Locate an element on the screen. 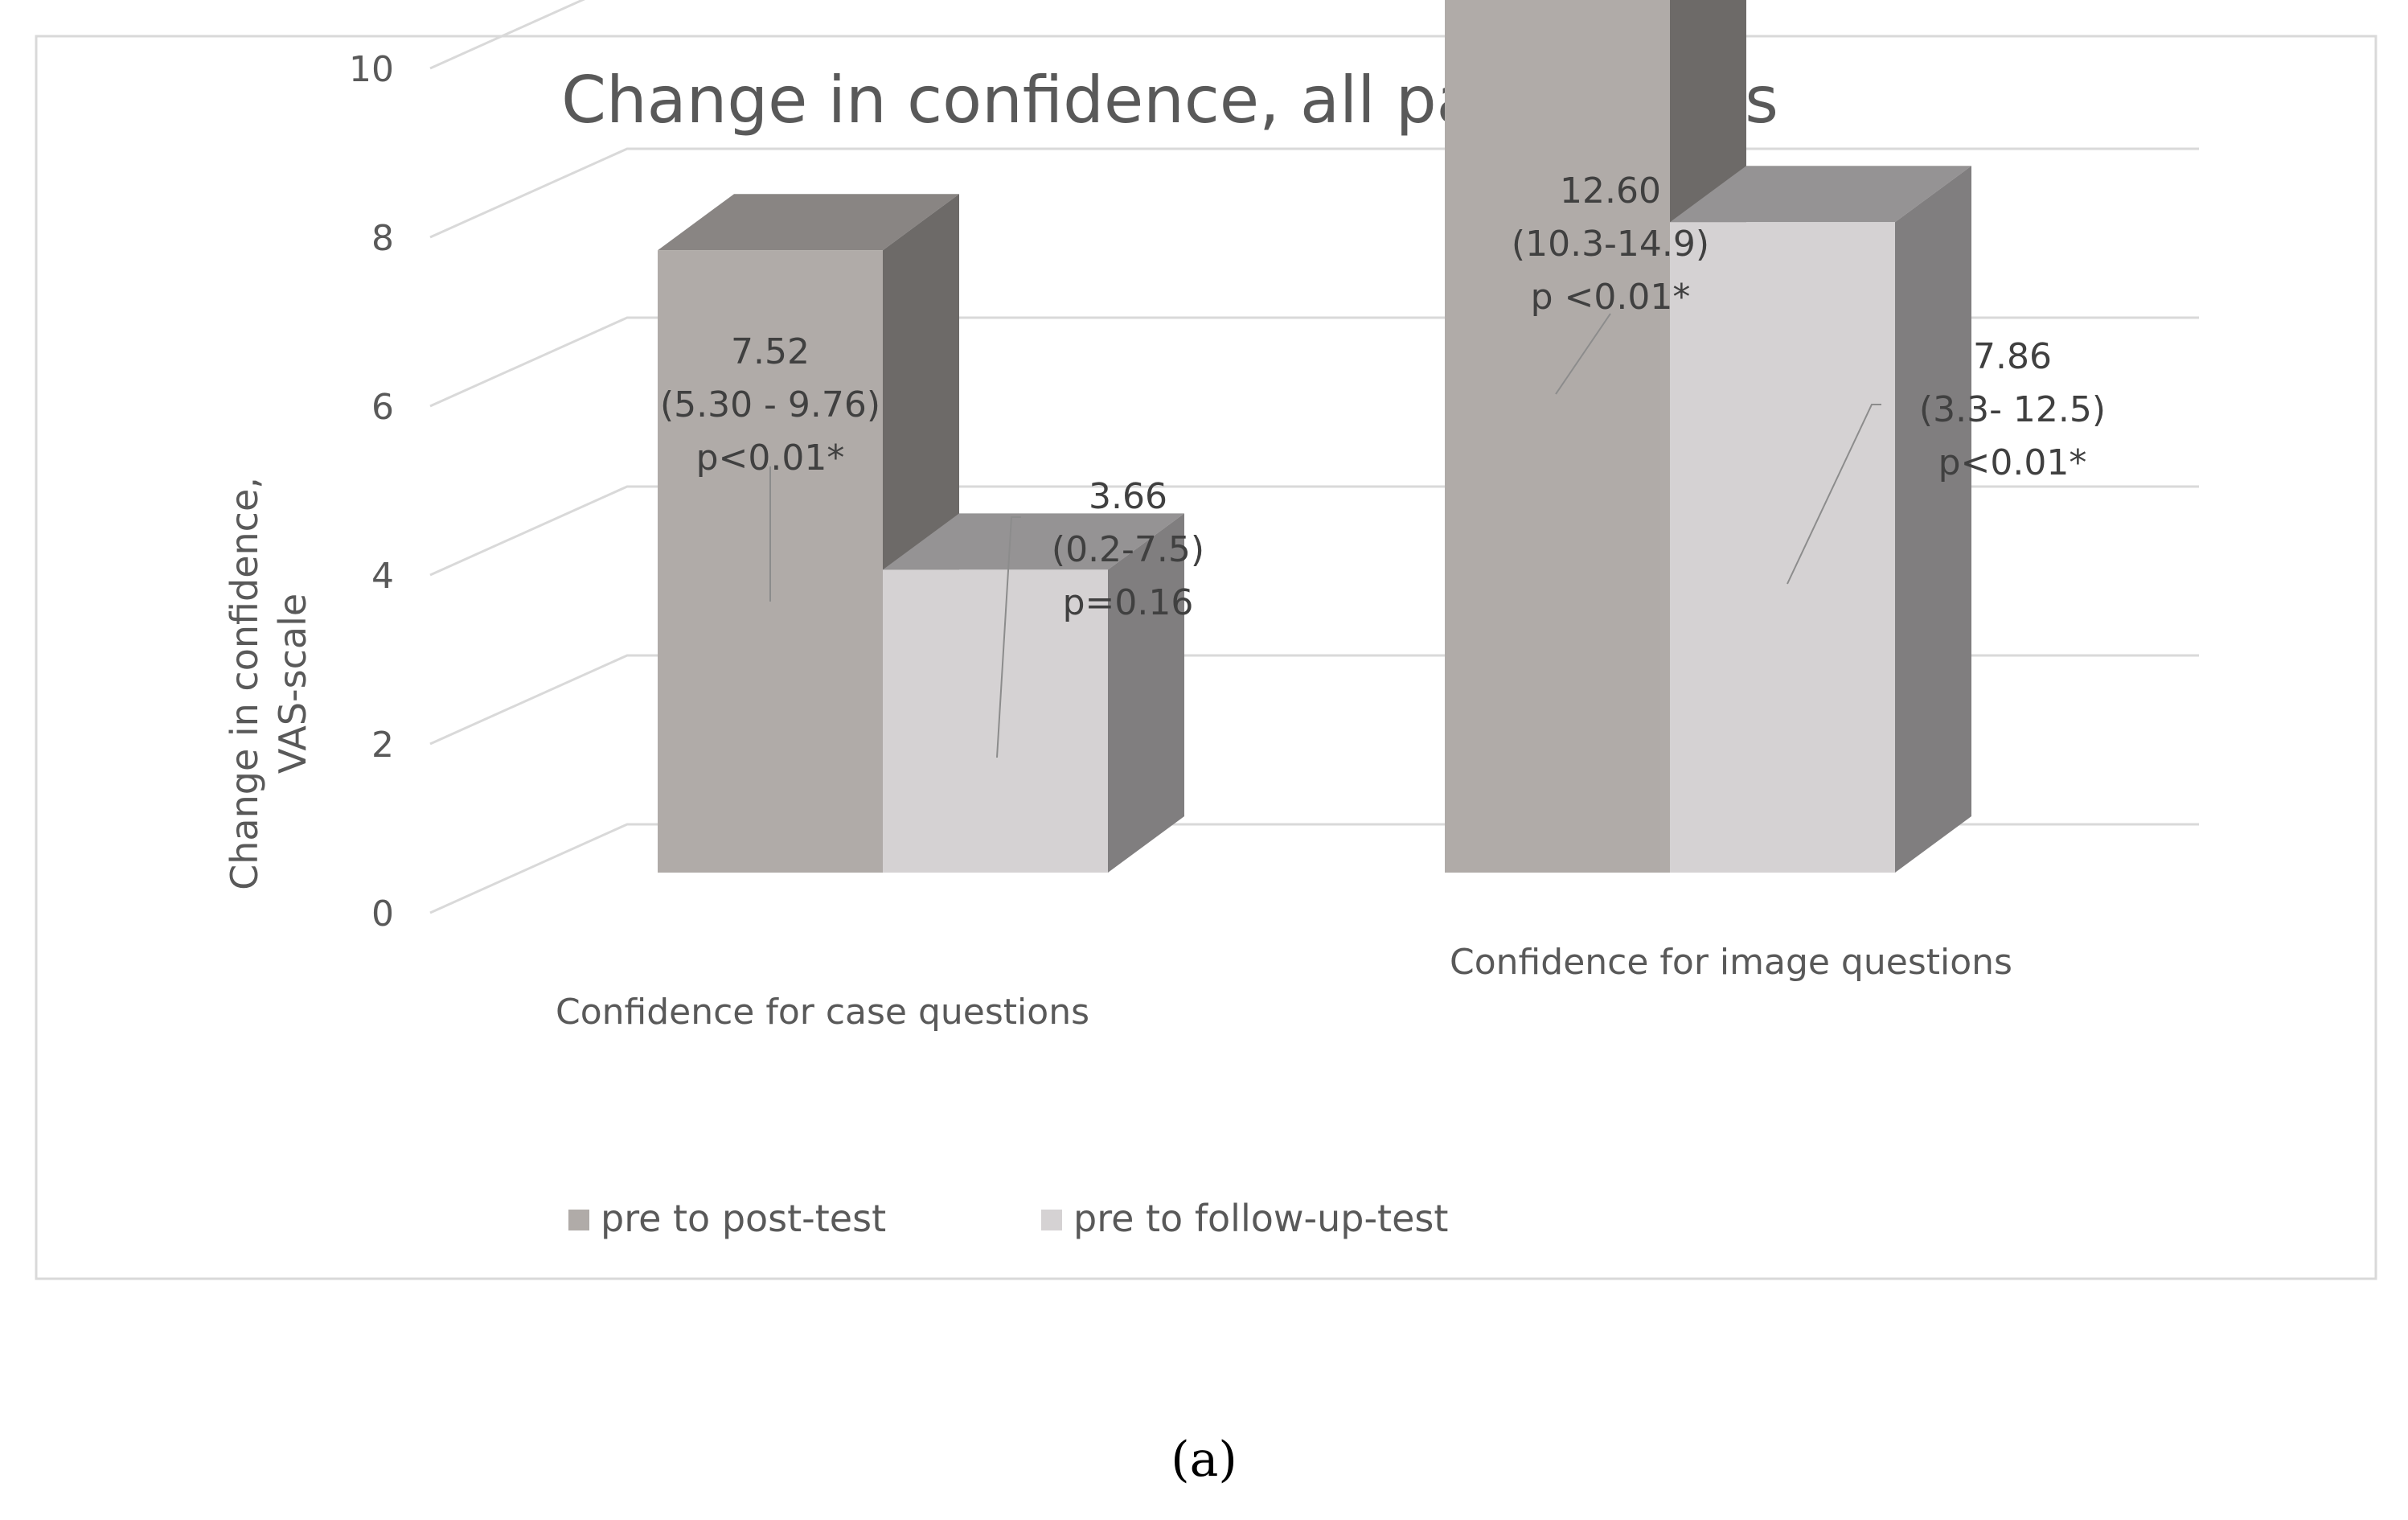 This screenshot has width=2408, height=1520. y-tick-label: 0 is located at coordinates (382, 914).